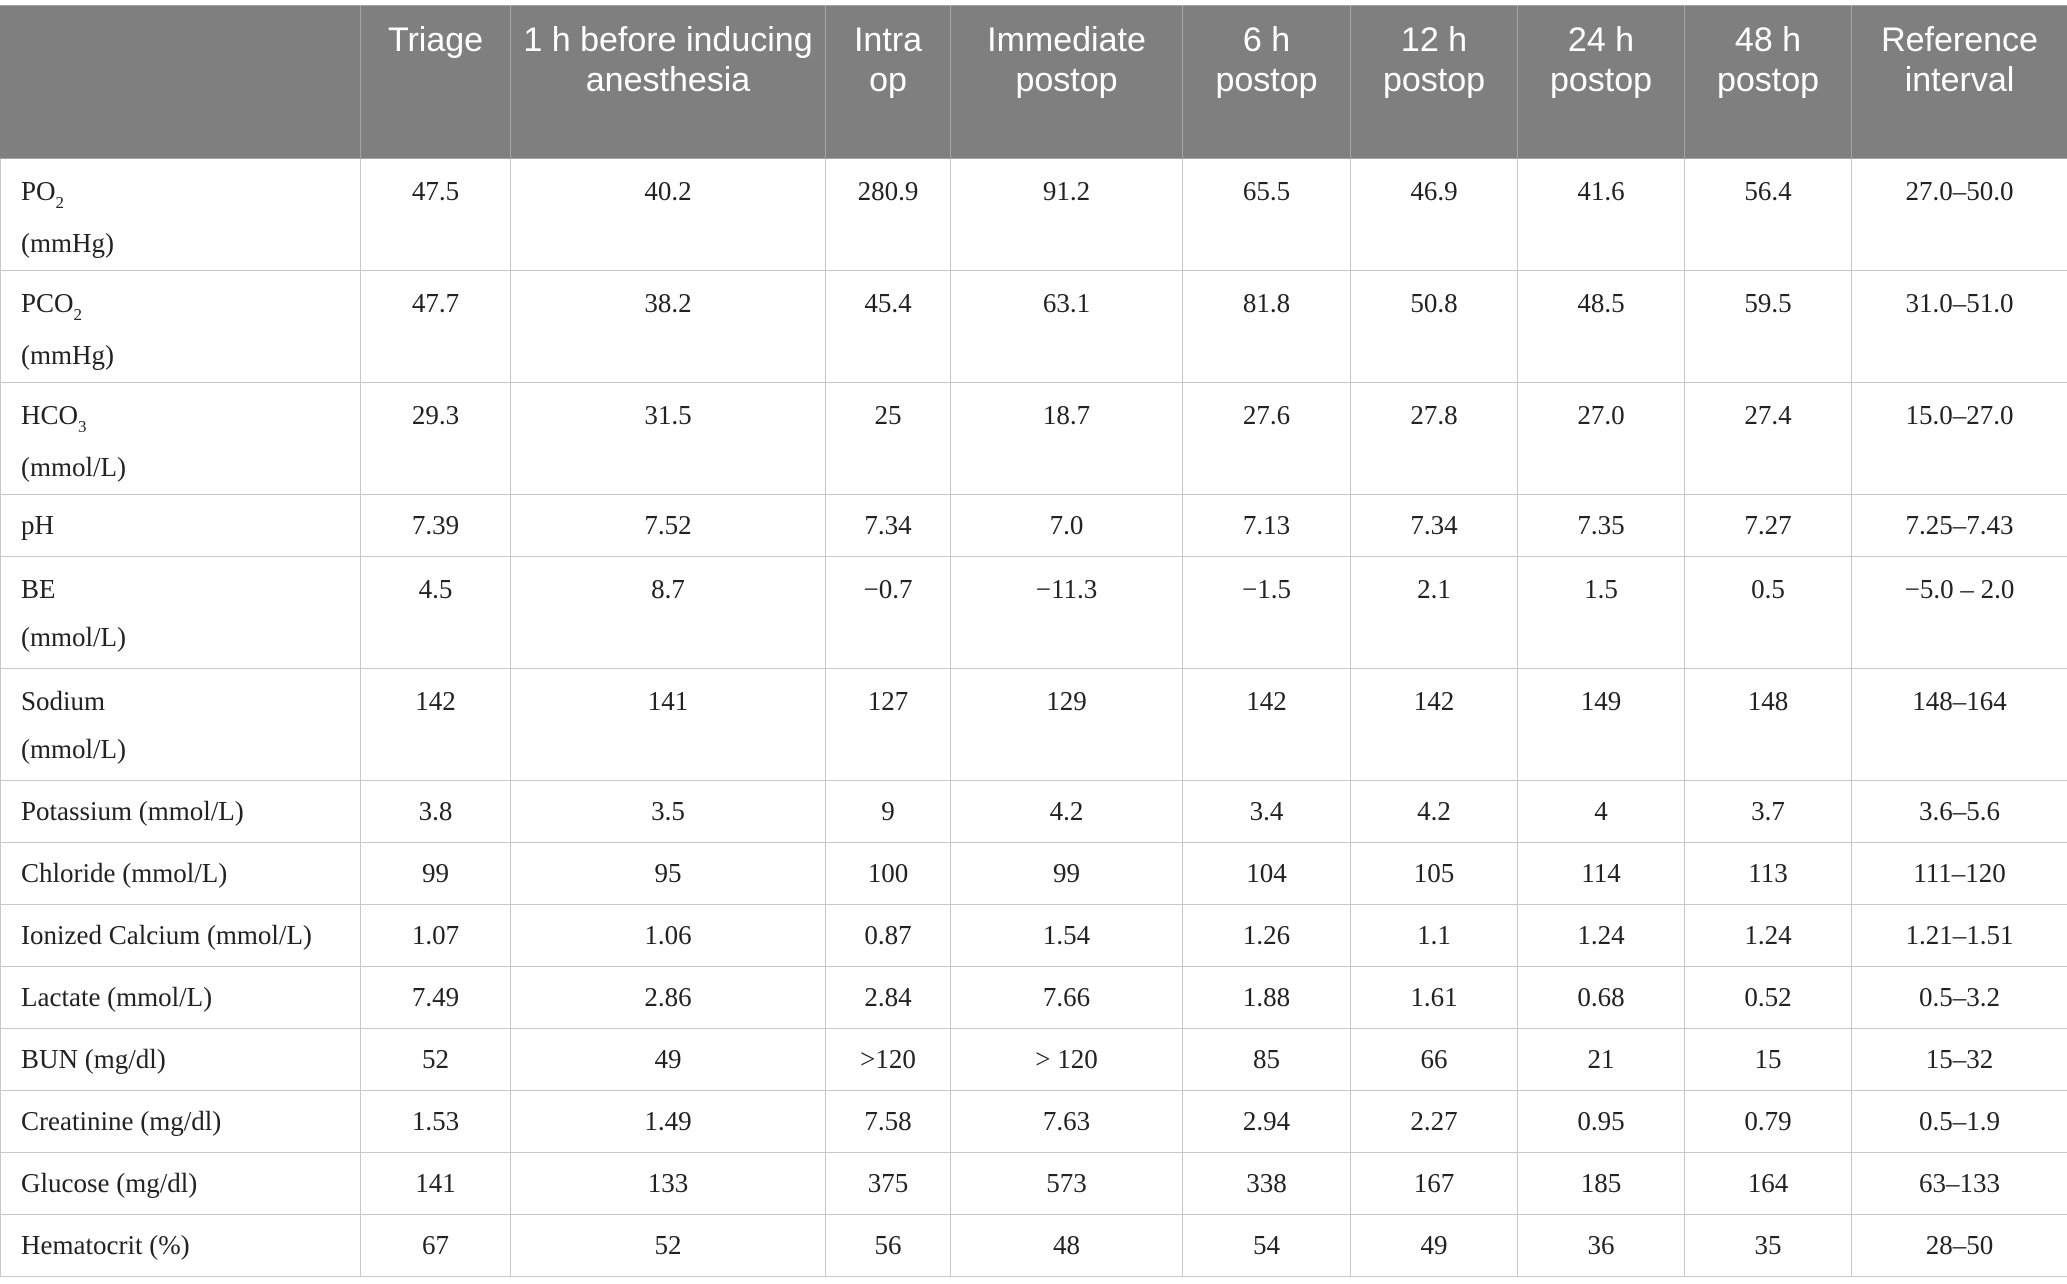 The height and width of the screenshot is (1284, 2067). I want to click on value-cell: >120, so click(888, 1059).